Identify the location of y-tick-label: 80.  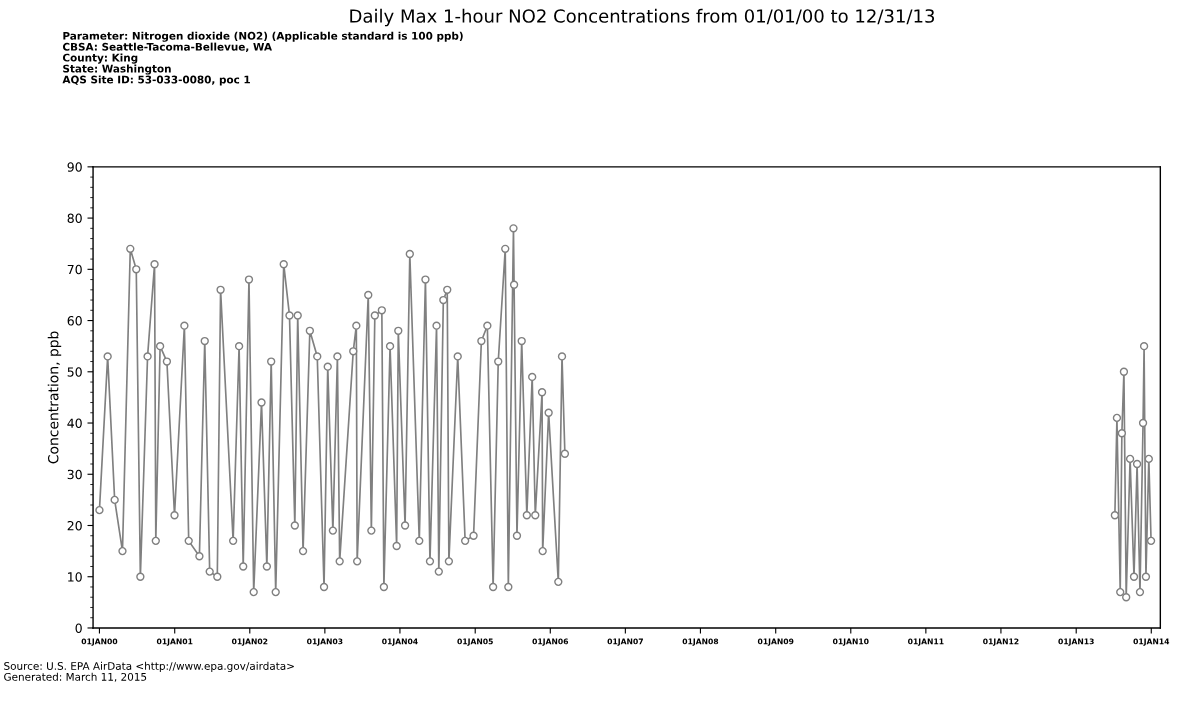
(74, 218).